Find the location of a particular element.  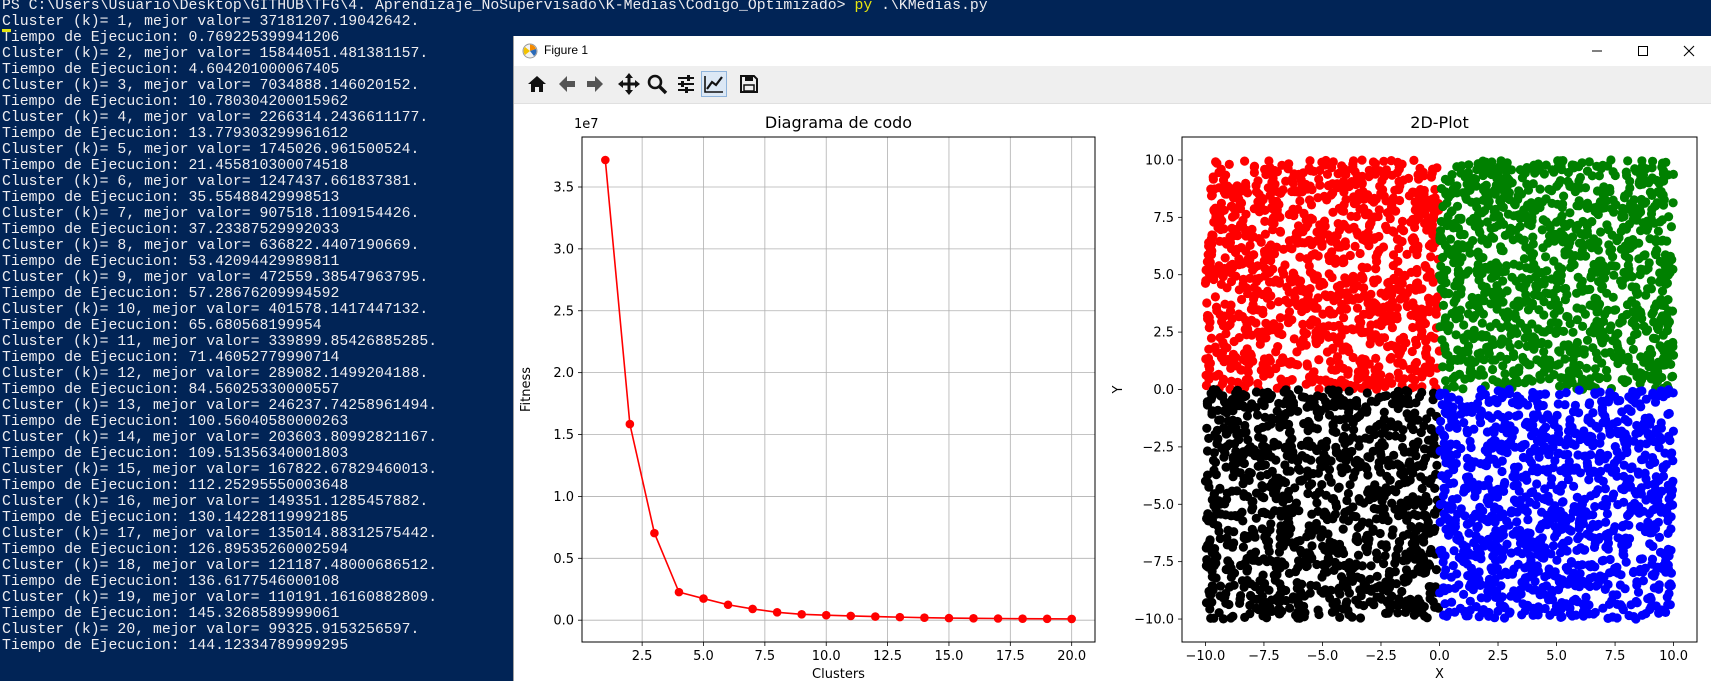

minimize-button is located at coordinates (1597, 51).